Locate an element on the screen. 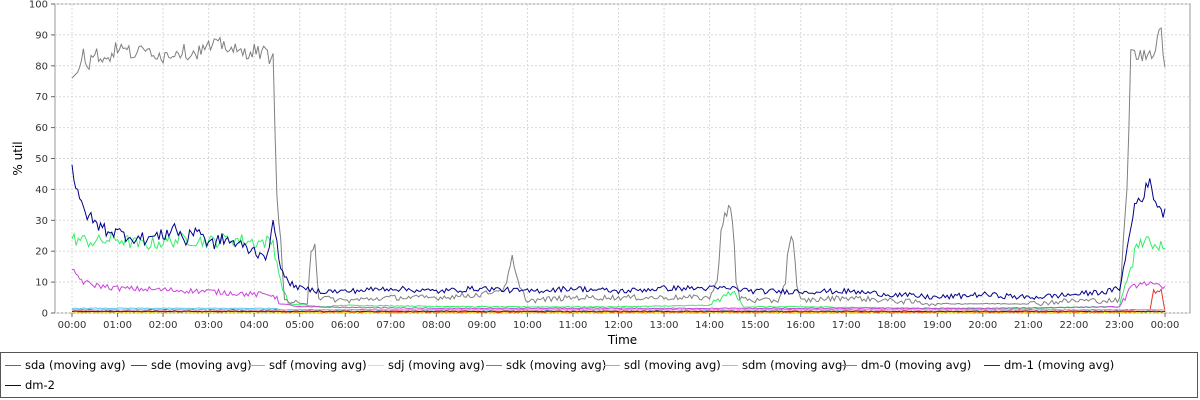 This screenshot has height=400, width=1200. x-tick-label: 01:00 is located at coordinates (117, 325).